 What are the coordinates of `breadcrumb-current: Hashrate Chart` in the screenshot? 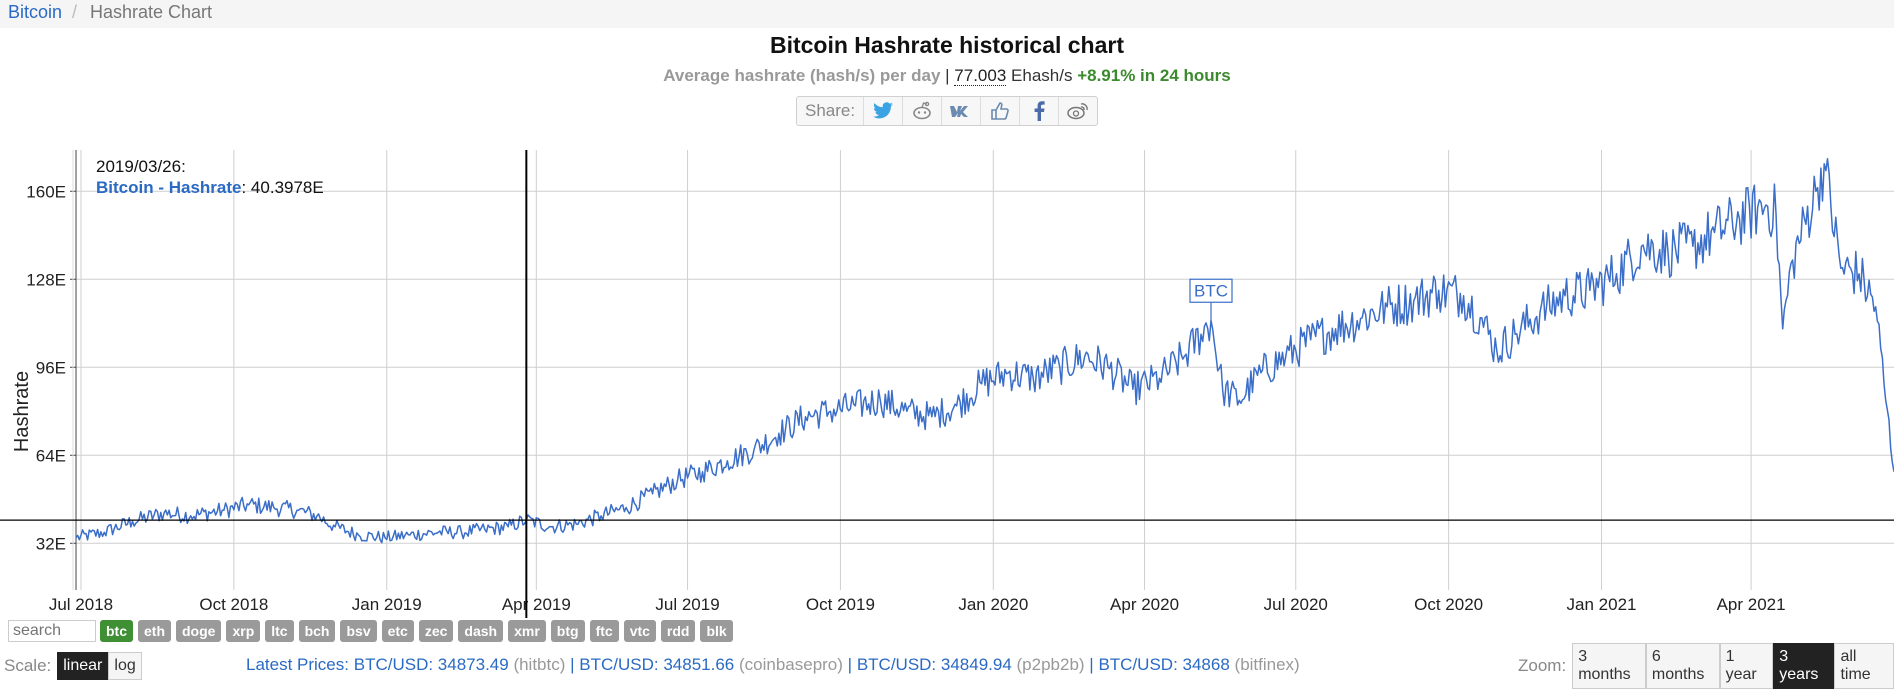 It's located at (151, 12).